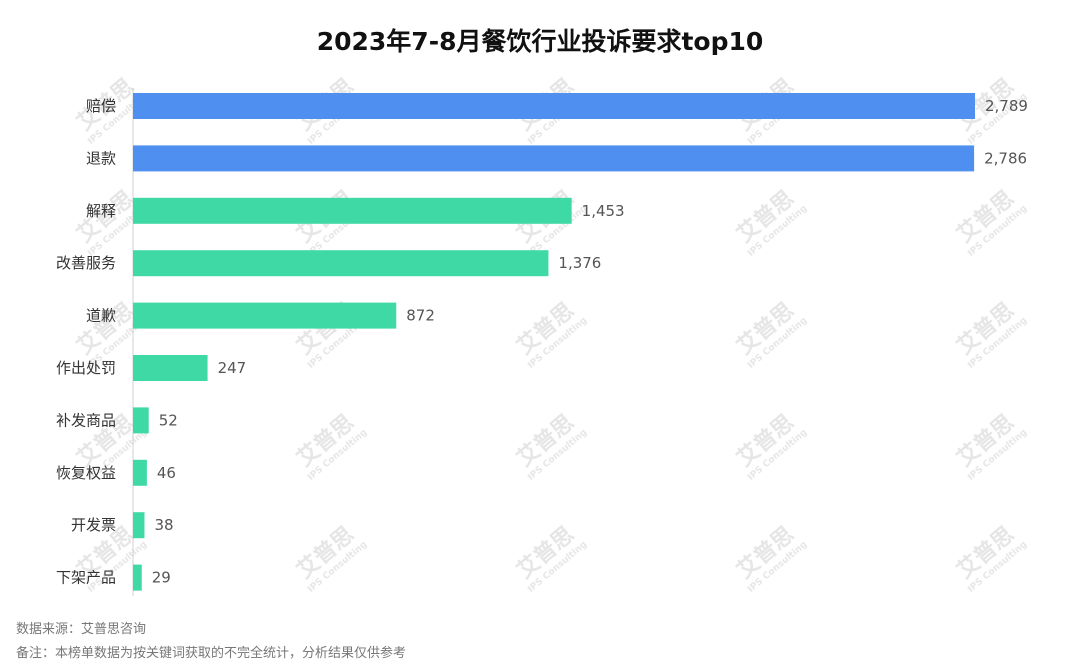 Image resolution: width=1080 pixels, height=671 pixels. Describe the element at coordinates (81, 629) in the screenshot. I see `source-note: 数据来源：艾普思咨询` at that location.